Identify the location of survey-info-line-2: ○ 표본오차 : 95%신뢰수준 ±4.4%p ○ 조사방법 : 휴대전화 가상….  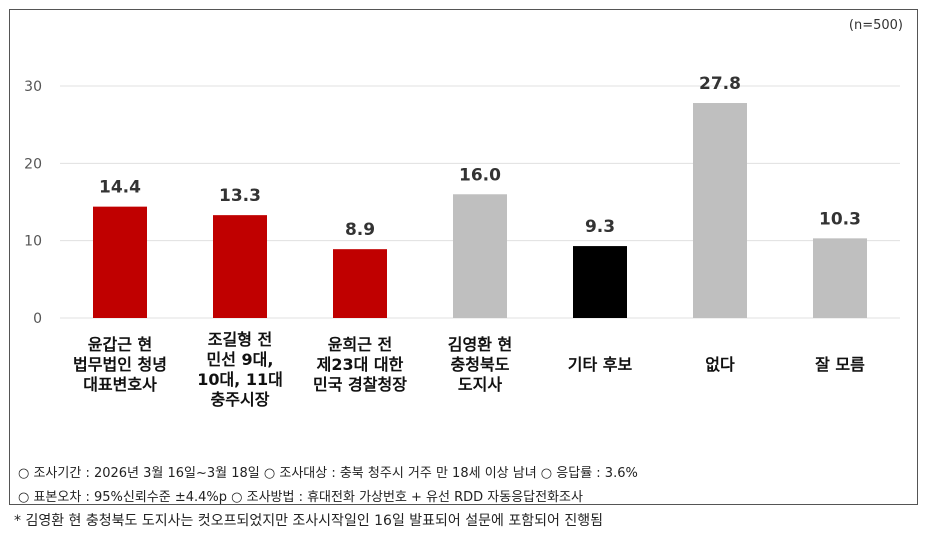
(300, 497).